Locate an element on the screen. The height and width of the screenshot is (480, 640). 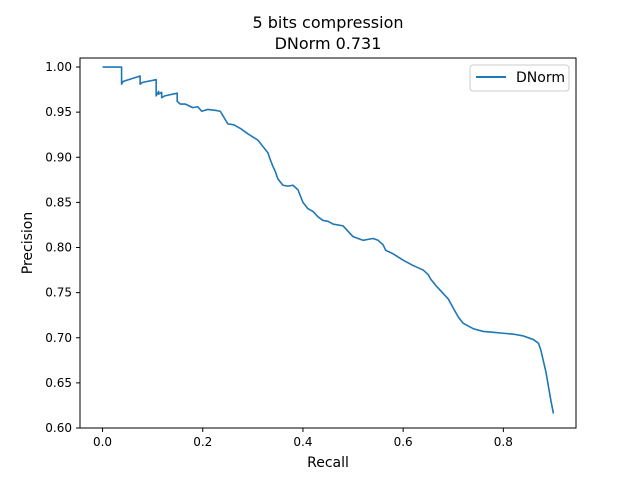
y-axis: 0.60 0.65 0.70 0.75 0.80 0.85 0.90 0.95 1.00 is located at coordinates (62, 247).